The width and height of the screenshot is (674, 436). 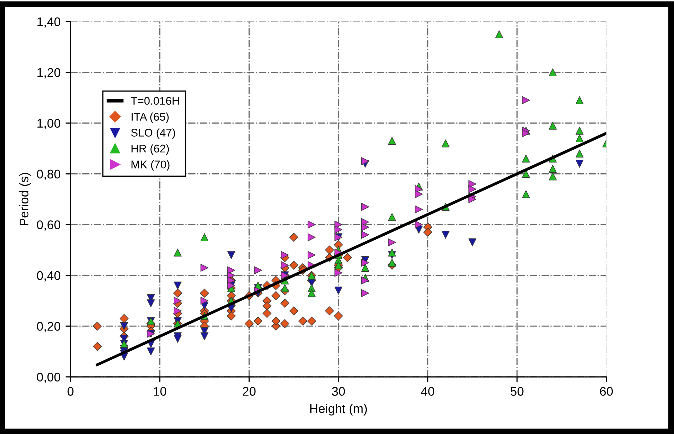 I want to click on legend-label: SLO (47), so click(x=153, y=134).